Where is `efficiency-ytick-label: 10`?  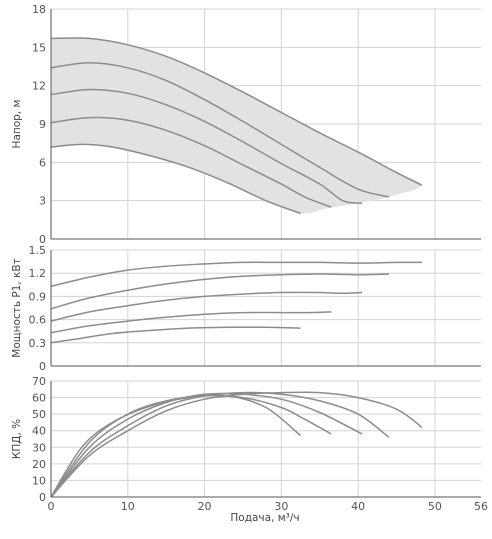
efficiency-ytick-label: 10 is located at coordinates (39, 480).